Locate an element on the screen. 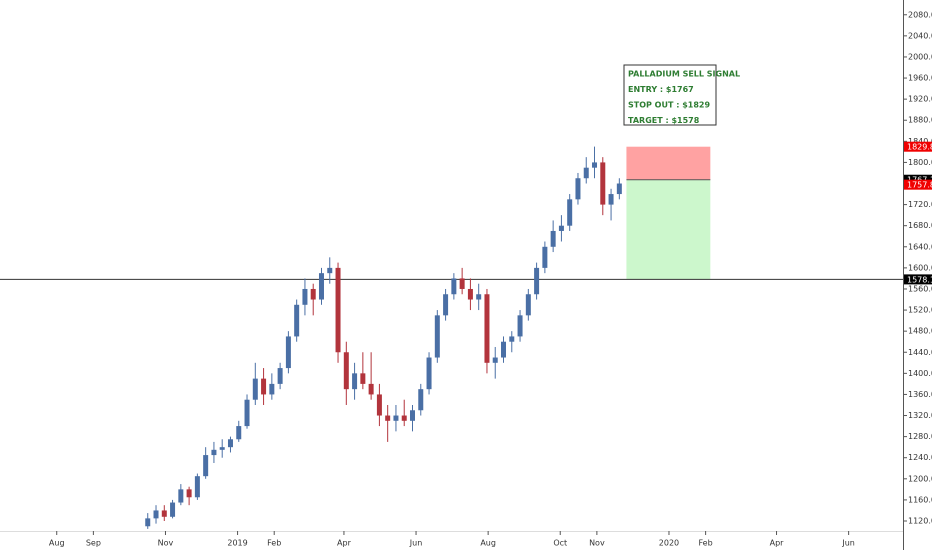 The image size is (932, 550). price-label: 1829.80 is located at coordinates (919, 147).